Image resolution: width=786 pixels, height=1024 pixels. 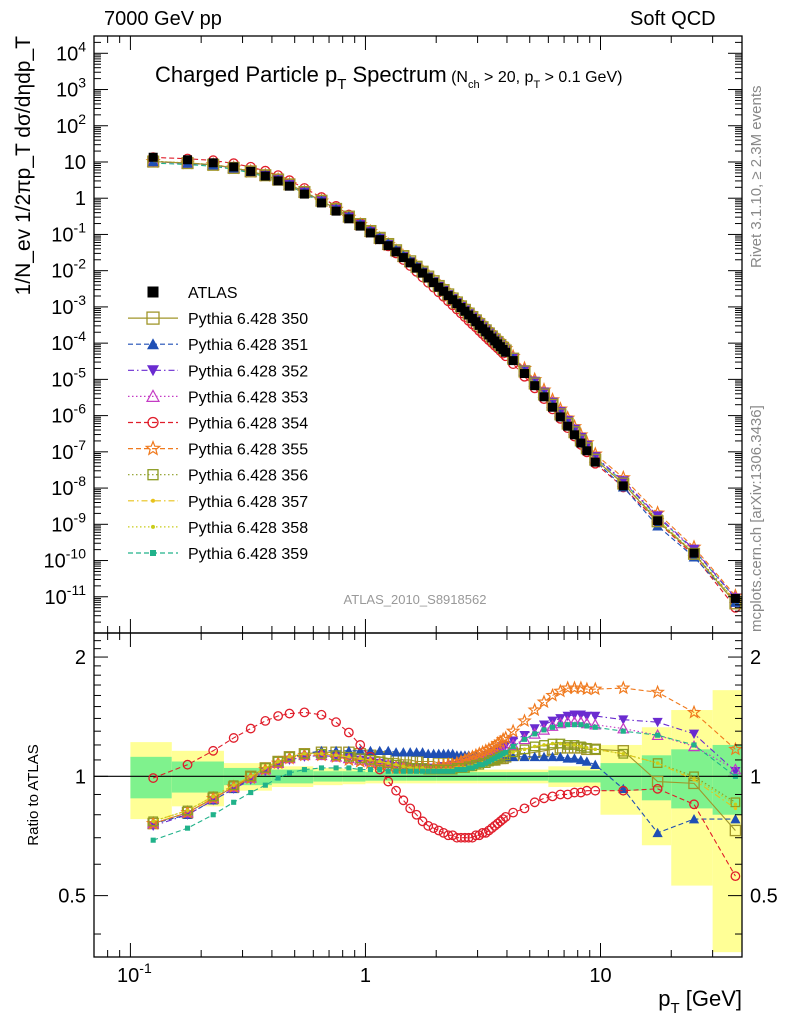 What do you see at coordinates (75, 163) in the screenshot?
I see `y-tick-label: 10` at bounding box center [75, 163].